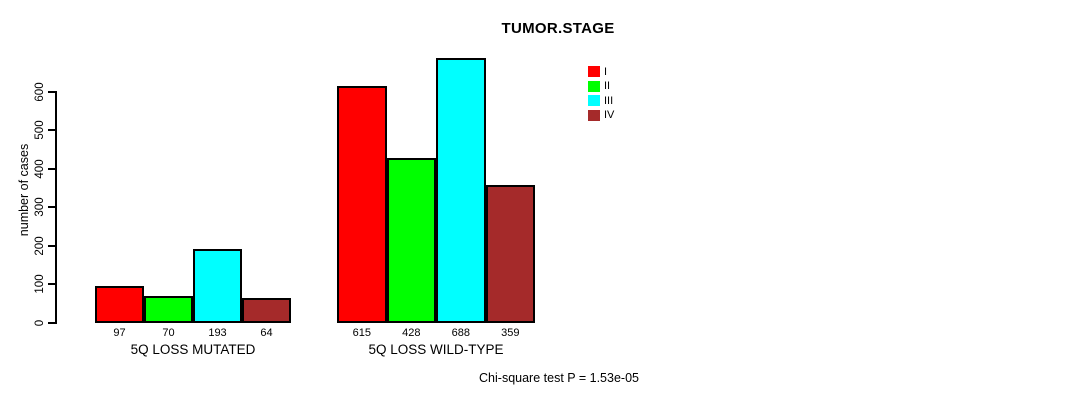 Image resolution: width=1090 pixels, height=400 pixels. I want to click on legend-label-III: III, so click(609, 100).